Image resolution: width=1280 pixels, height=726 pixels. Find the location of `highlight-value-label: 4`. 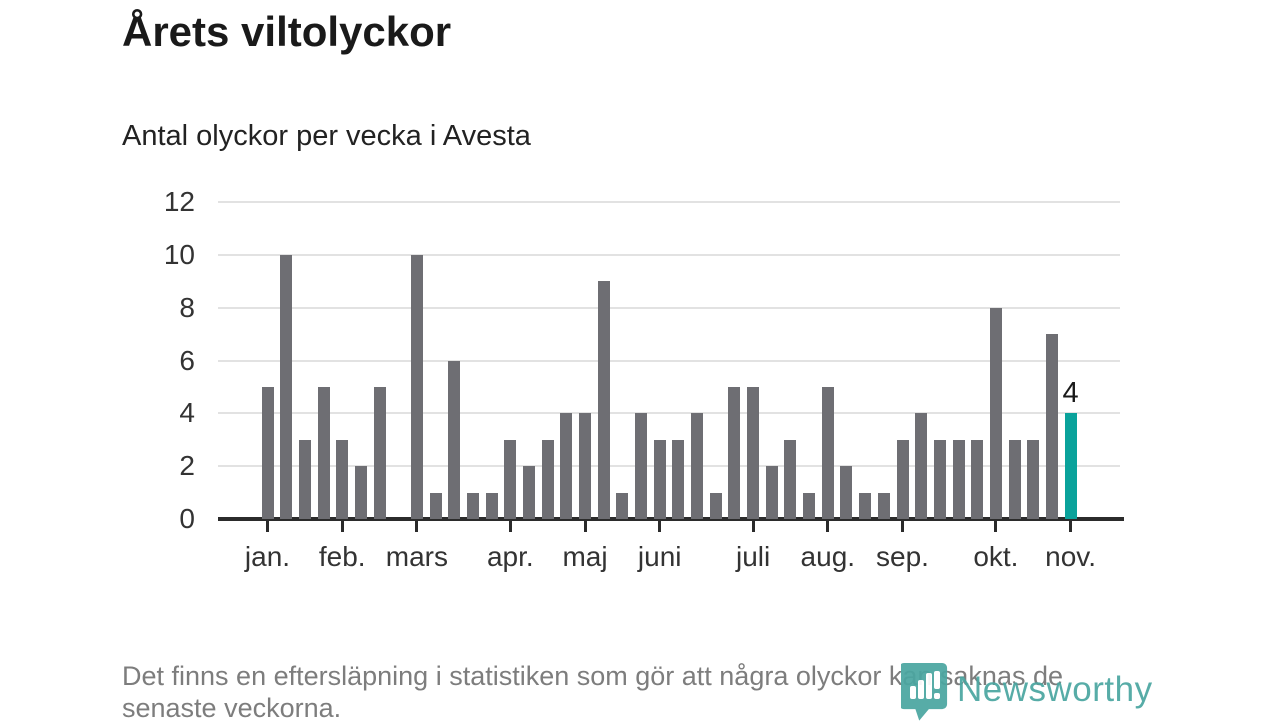

highlight-value-label: 4 is located at coordinates (1070, 393).